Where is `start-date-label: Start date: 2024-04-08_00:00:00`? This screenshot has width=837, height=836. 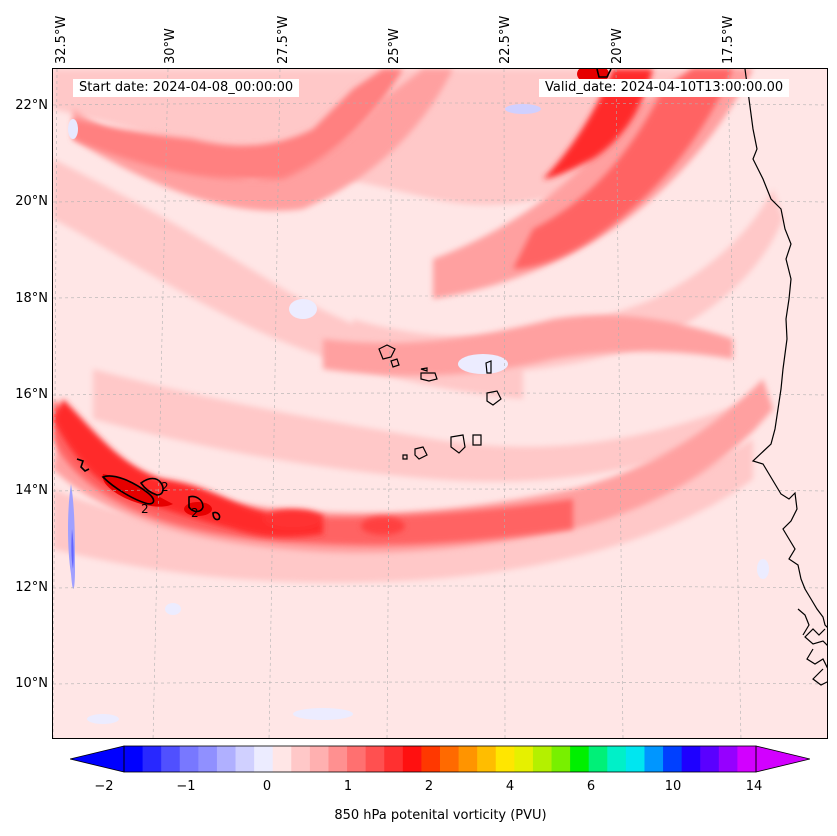
start-date-label: Start date: 2024-04-08_00:00:00 is located at coordinates (186, 88).